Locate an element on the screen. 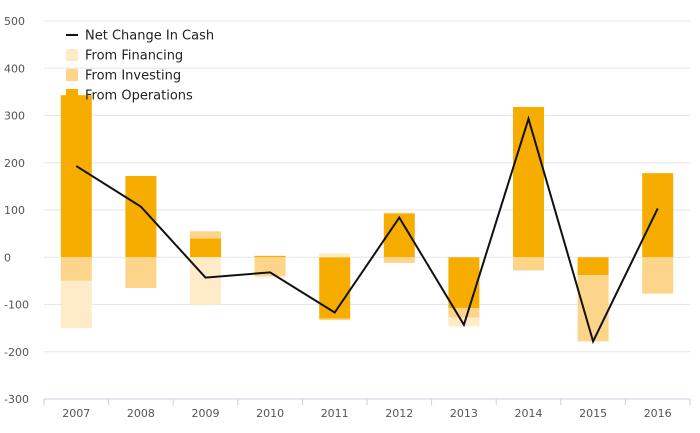 The image size is (700, 433). legend-label: From Financing is located at coordinates (134, 56).